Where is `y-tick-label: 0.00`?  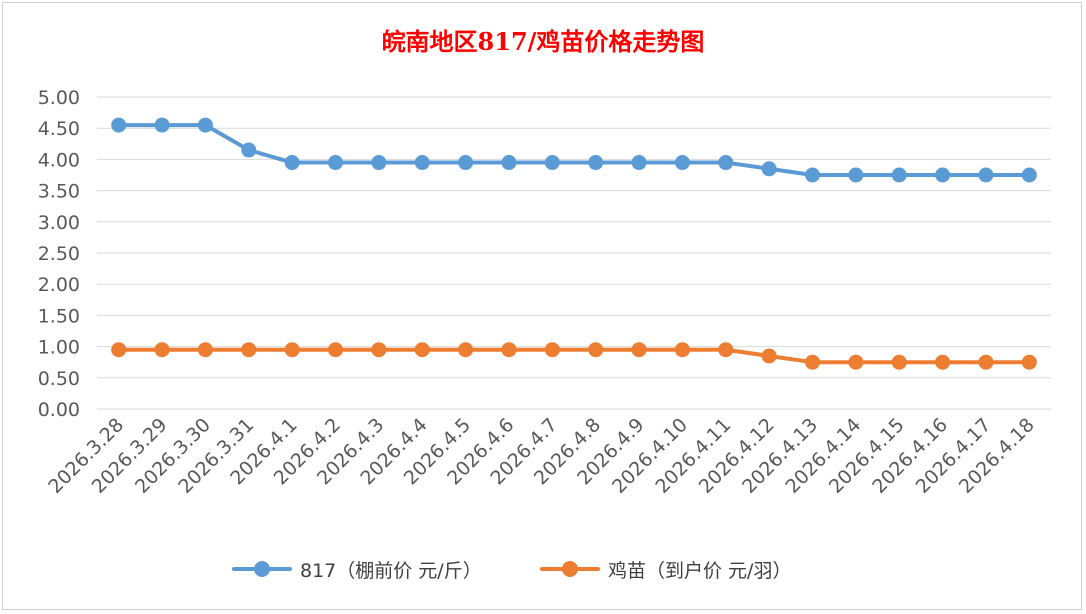
y-tick-label: 0.00 is located at coordinates (59, 410).